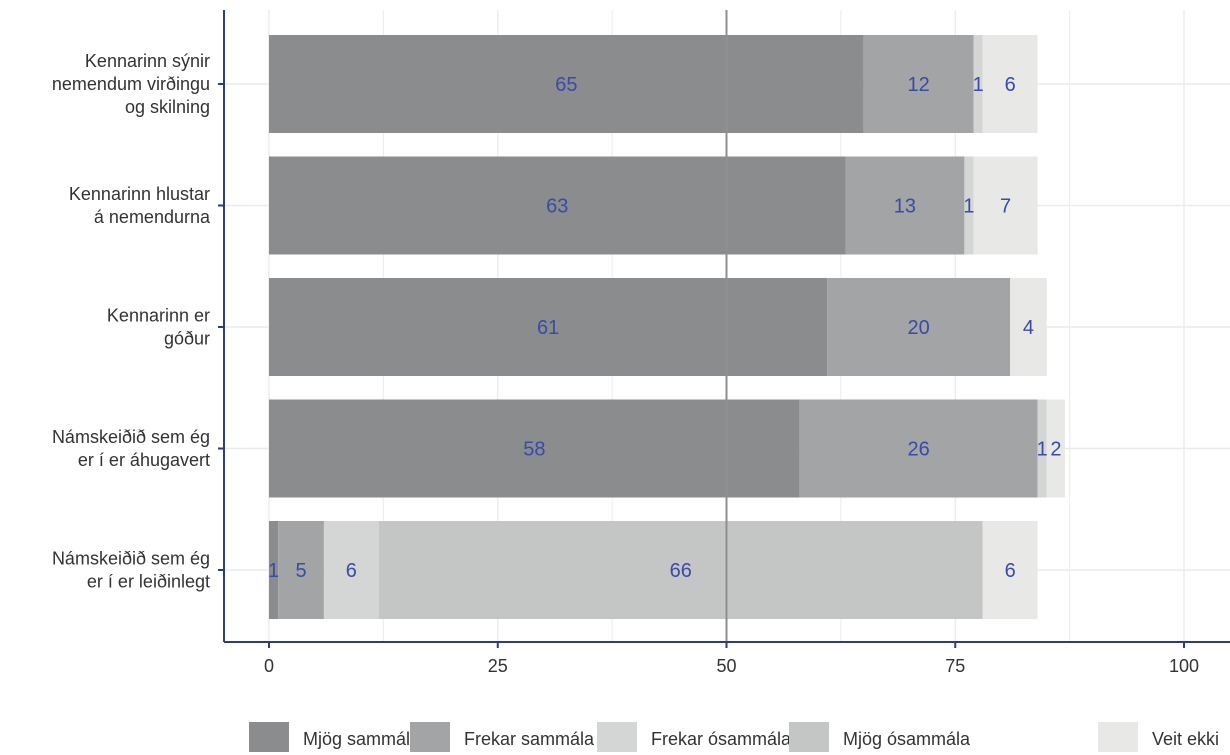  Describe the element at coordinates (907, 739) in the screenshot. I see `legend-label: Mjög ósammála` at that location.